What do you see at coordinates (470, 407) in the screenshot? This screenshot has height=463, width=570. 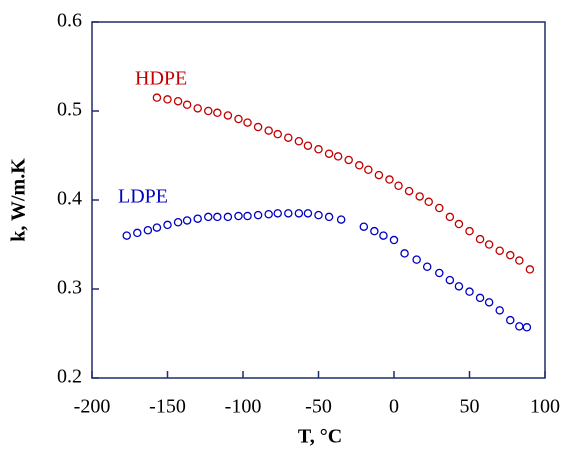 I see `x-tick-label: 50` at bounding box center [470, 407].